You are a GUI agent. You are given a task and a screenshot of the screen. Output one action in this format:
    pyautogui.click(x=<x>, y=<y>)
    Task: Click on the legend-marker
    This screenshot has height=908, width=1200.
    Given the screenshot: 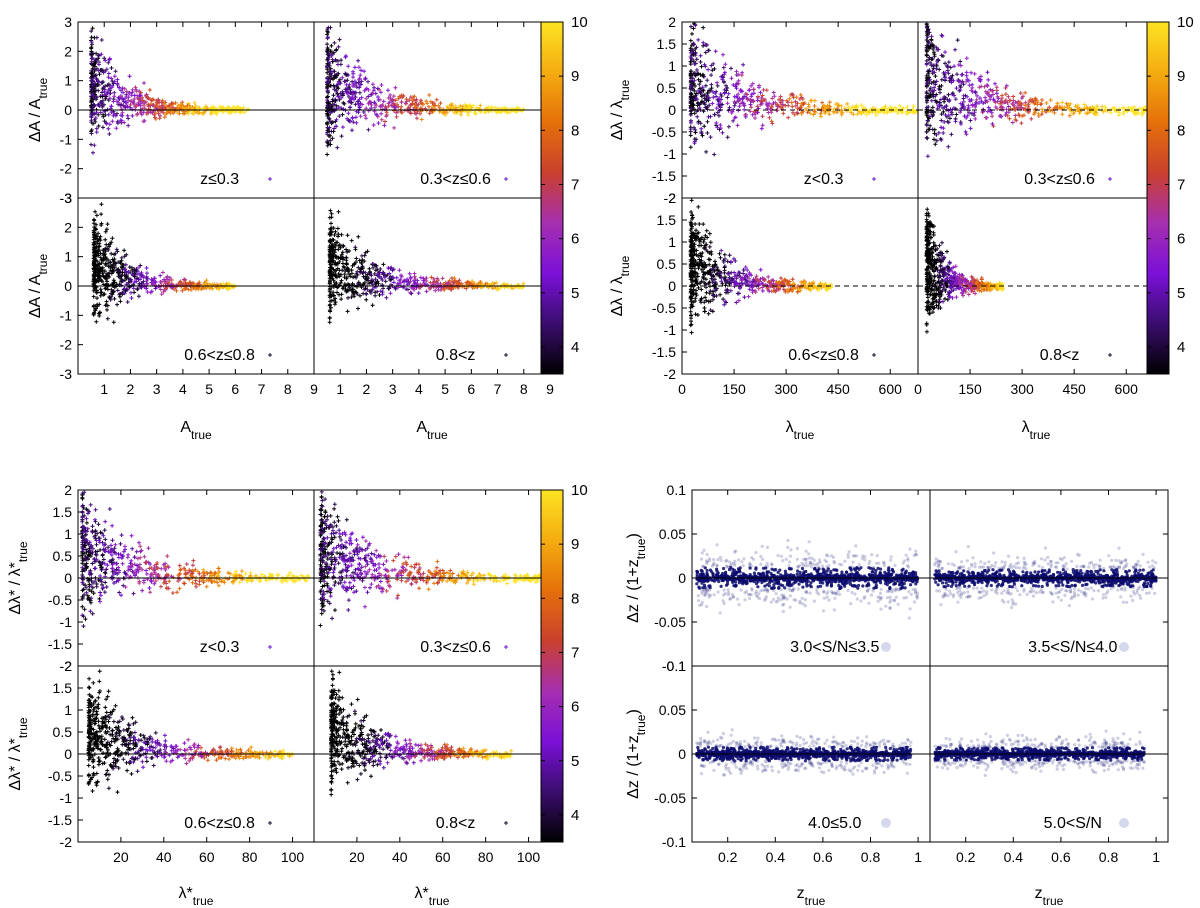 What is the action you would take?
    pyautogui.click(x=270, y=179)
    